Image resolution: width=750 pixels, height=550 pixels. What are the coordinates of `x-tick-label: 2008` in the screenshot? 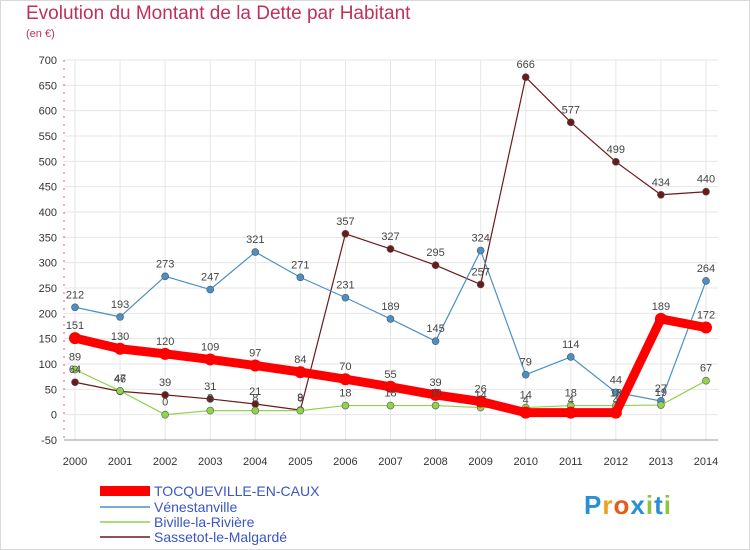 It's located at (435, 462).